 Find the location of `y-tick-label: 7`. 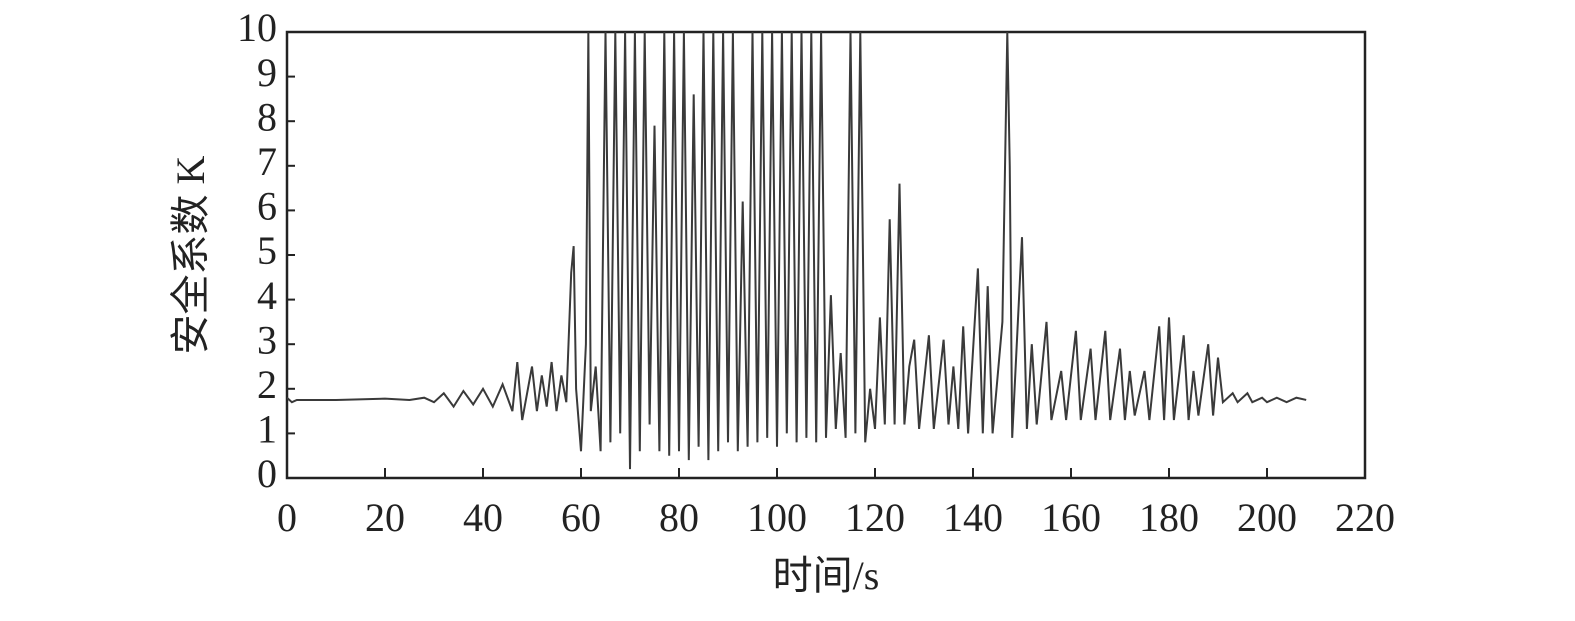

y-tick-label: 7 is located at coordinates (267, 161).